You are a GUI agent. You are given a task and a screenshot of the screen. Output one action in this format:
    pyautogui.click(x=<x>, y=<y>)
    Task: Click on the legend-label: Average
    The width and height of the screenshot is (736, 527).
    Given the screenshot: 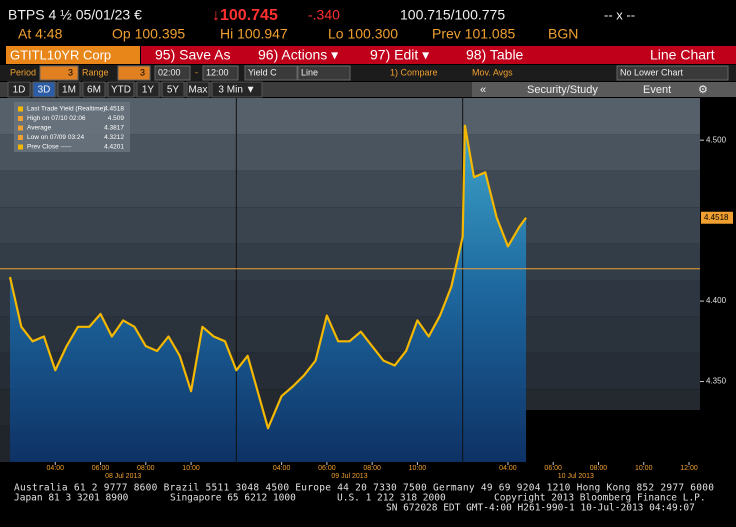 What is the action you would take?
    pyautogui.click(x=39, y=128)
    